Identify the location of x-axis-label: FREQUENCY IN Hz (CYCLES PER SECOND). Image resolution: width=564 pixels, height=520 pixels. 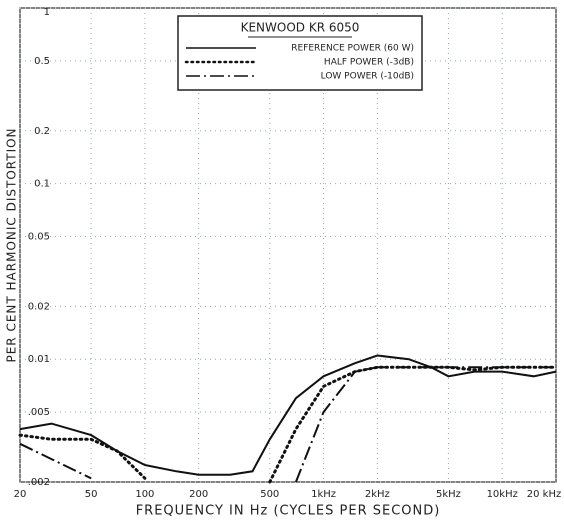
(288, 511).